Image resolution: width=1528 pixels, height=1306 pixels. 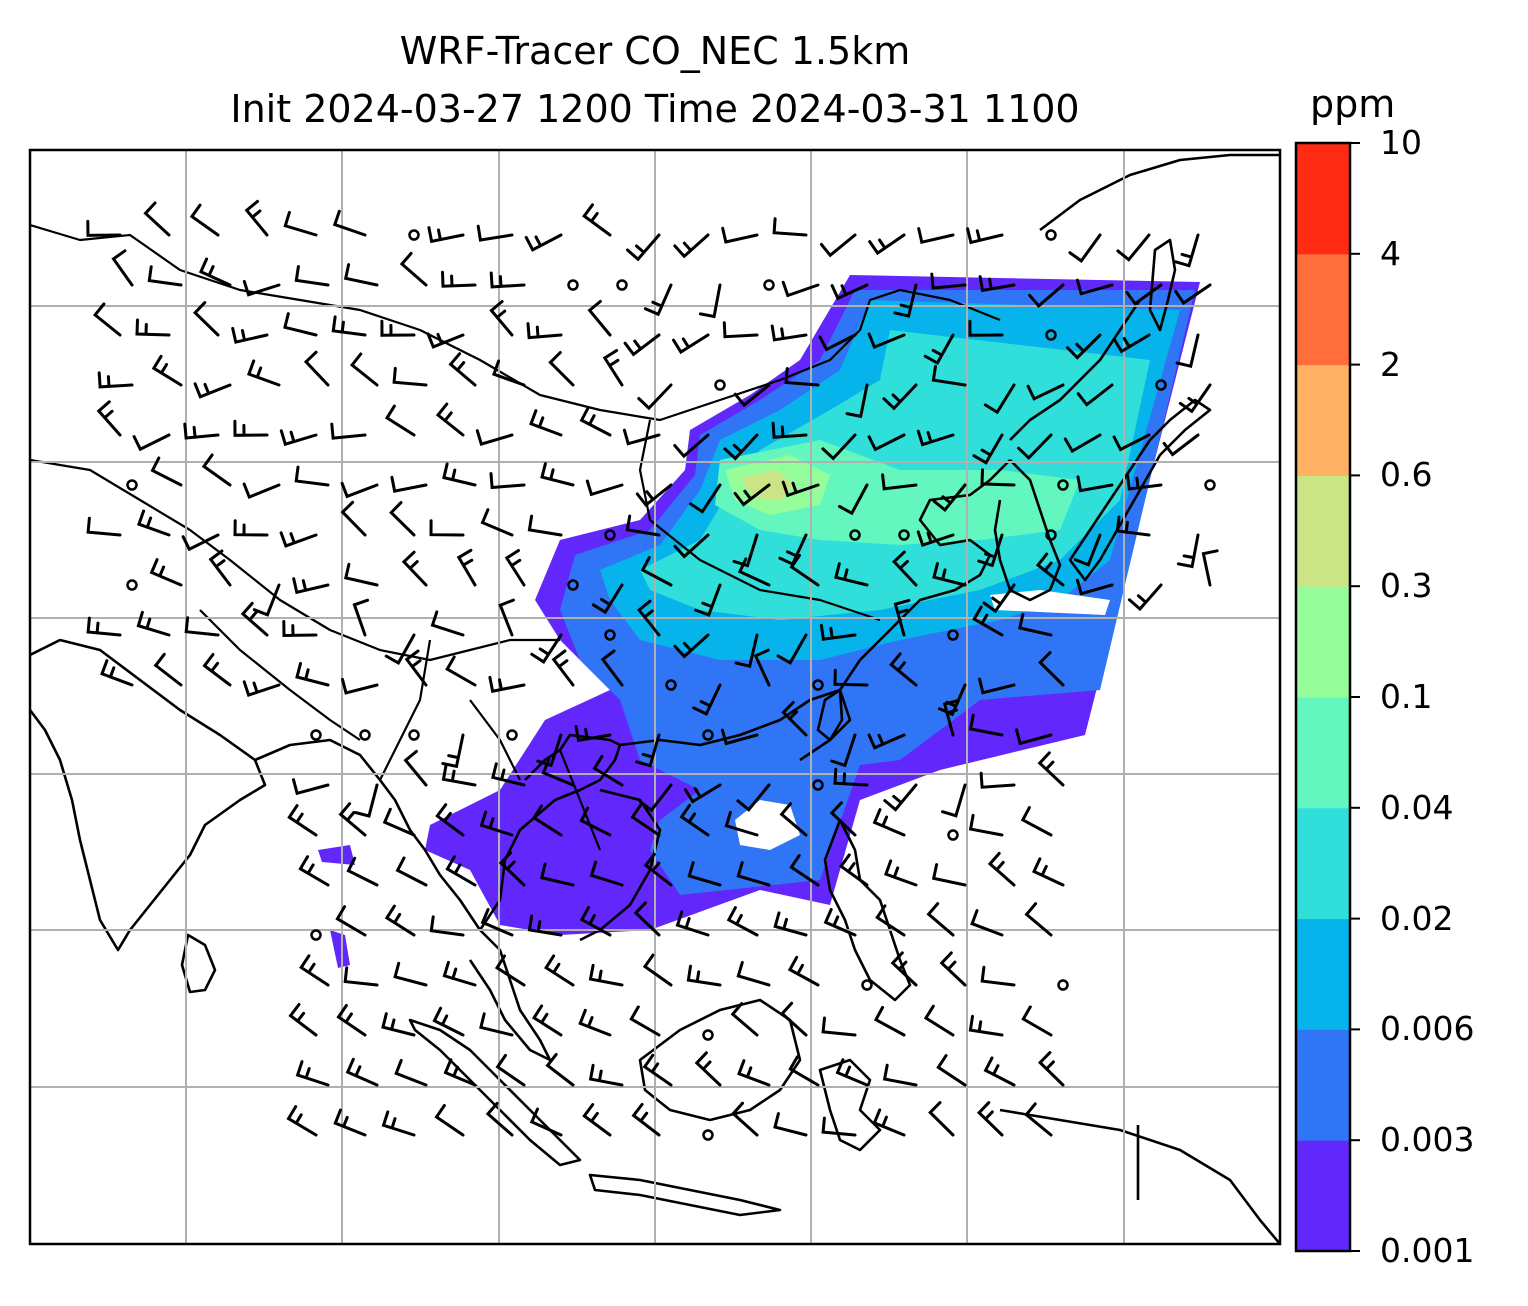 I want to click on coastline-china-south, so click(x=735, y=725).